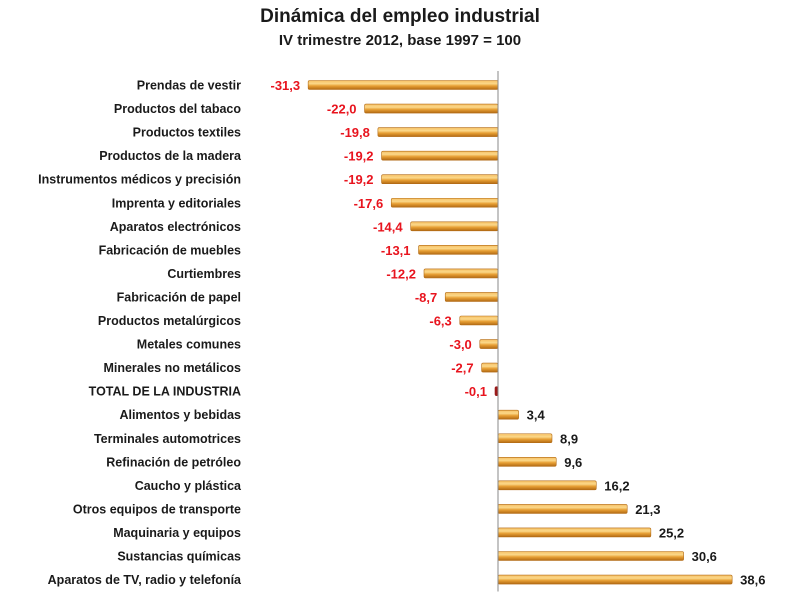 The image size is (800, 600). Describe the element at coordinates (170, 250) in the screenshot. I see `category-label: Fabricación de muebles` at that location.